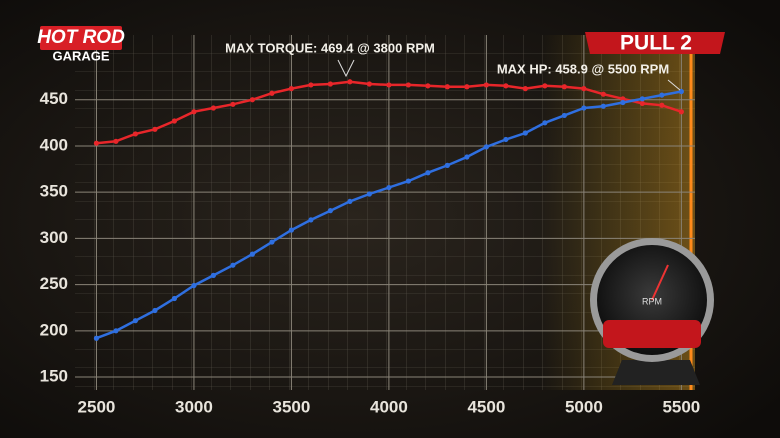 The image size is (780, 438). Describe the element at coordinates (54, 144) in the screenshot. I see `y-tick-label: 400` at that location.